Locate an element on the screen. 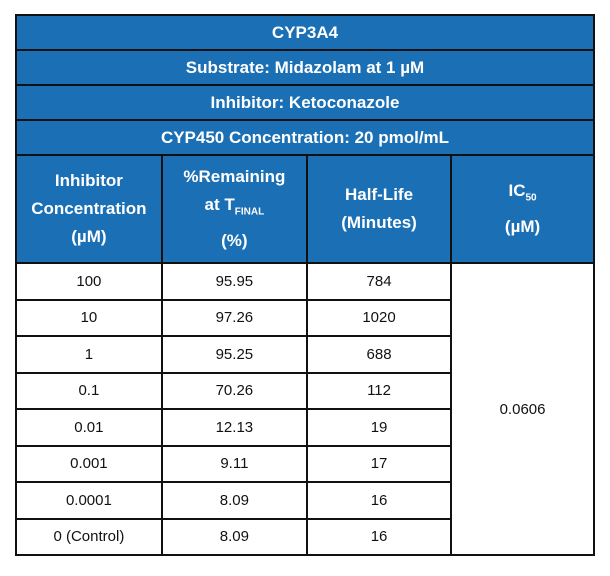  header-remaining: %Remaining at TFINAL (%) is located at coordinates (234, 209).